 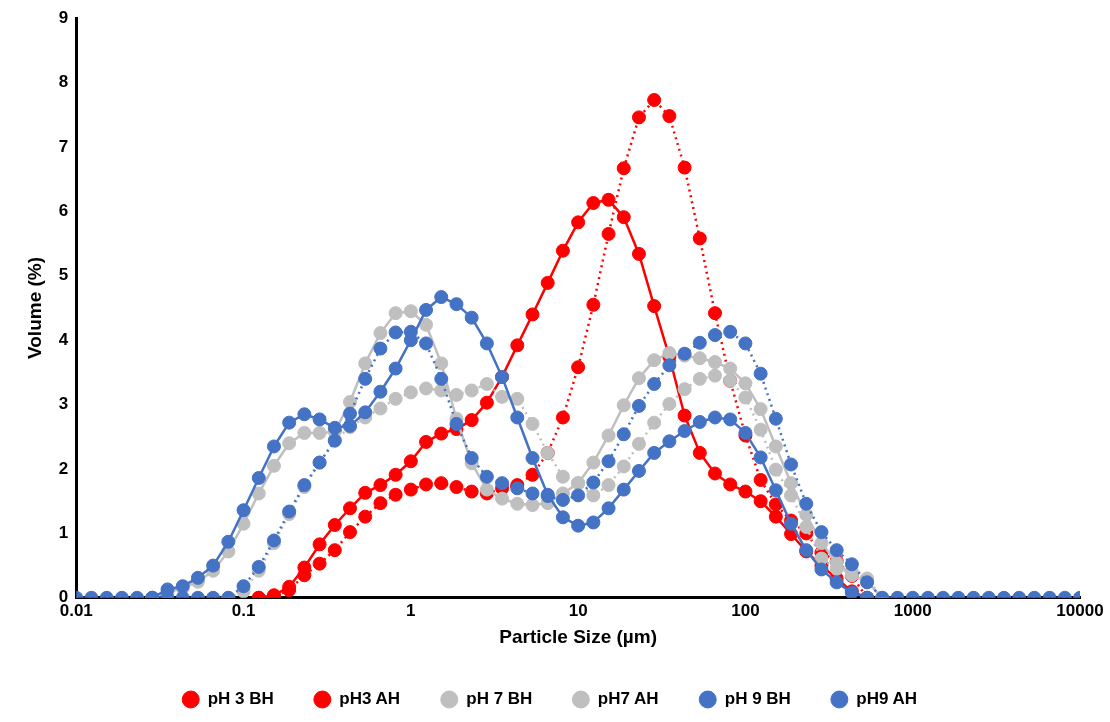 What do you see at coordinates (370, 699) in the screenshot?
I see `legend-label: pH3 AH` at bounding box center [370, 699].